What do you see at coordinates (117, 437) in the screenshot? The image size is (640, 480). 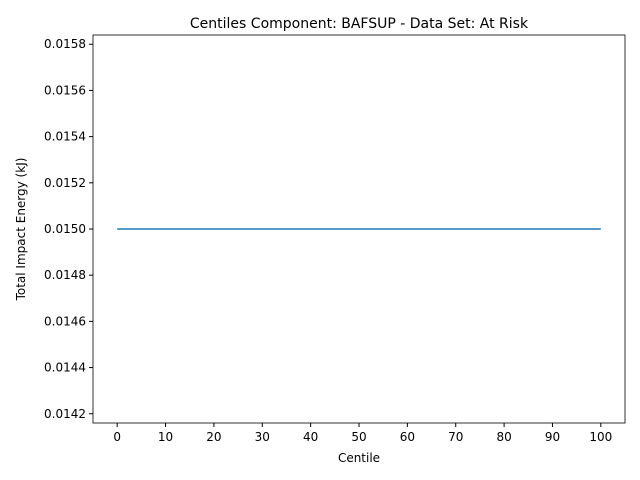 I see `x-tick-label: 0` at bounding box center [117, 437].